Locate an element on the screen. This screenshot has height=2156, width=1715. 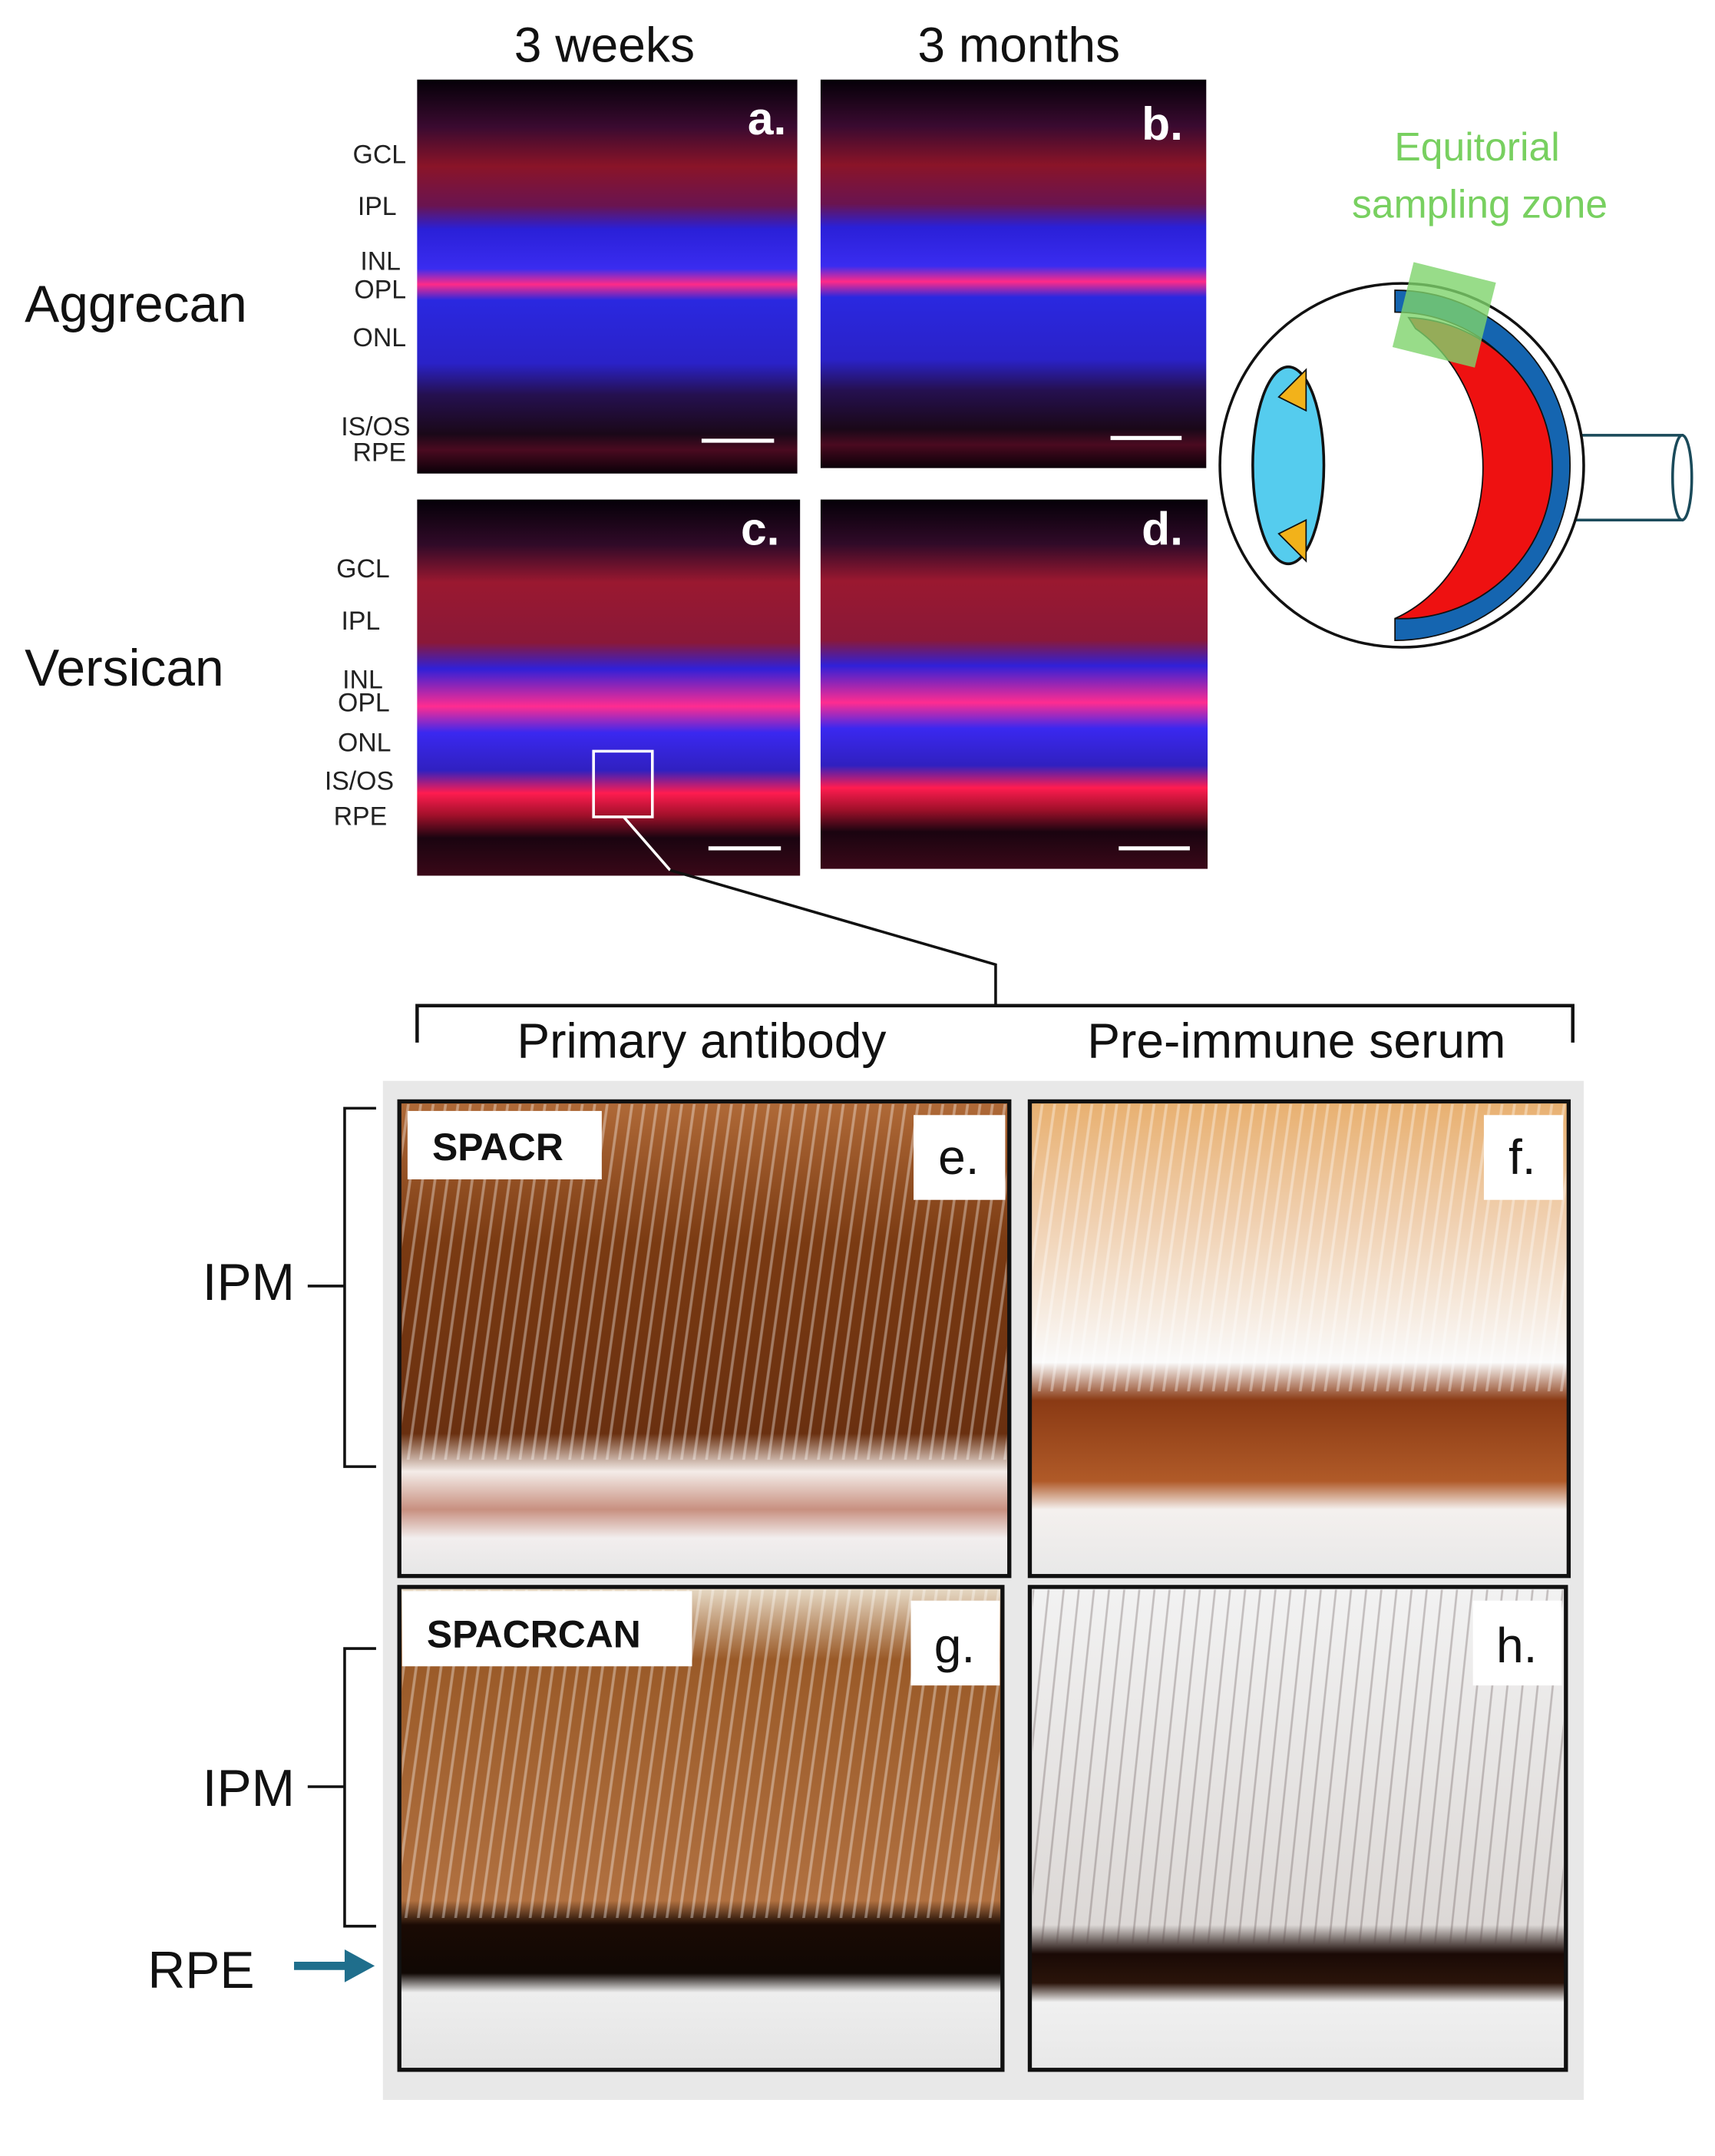
column-header: 3 weeks is located at coordinates (605, 45).